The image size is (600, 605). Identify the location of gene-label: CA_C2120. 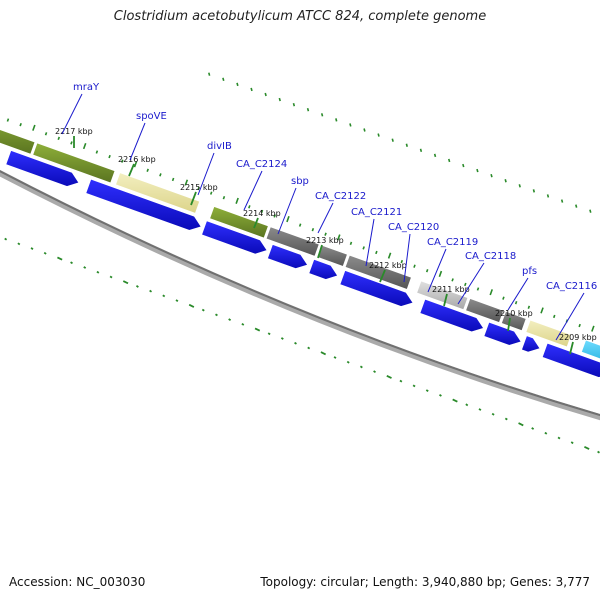
(413, 227).